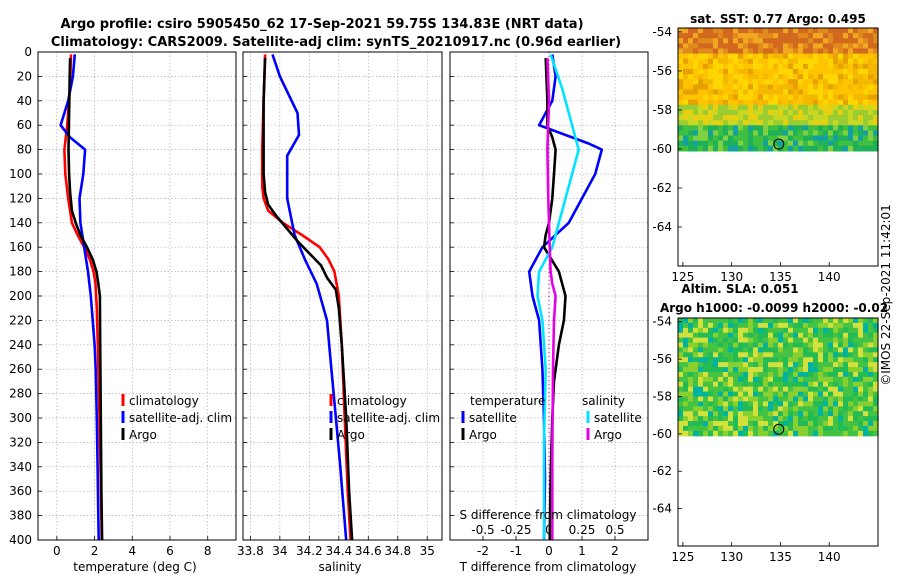  I want to click on x-tick-label: 34.4, so click(338, 551).